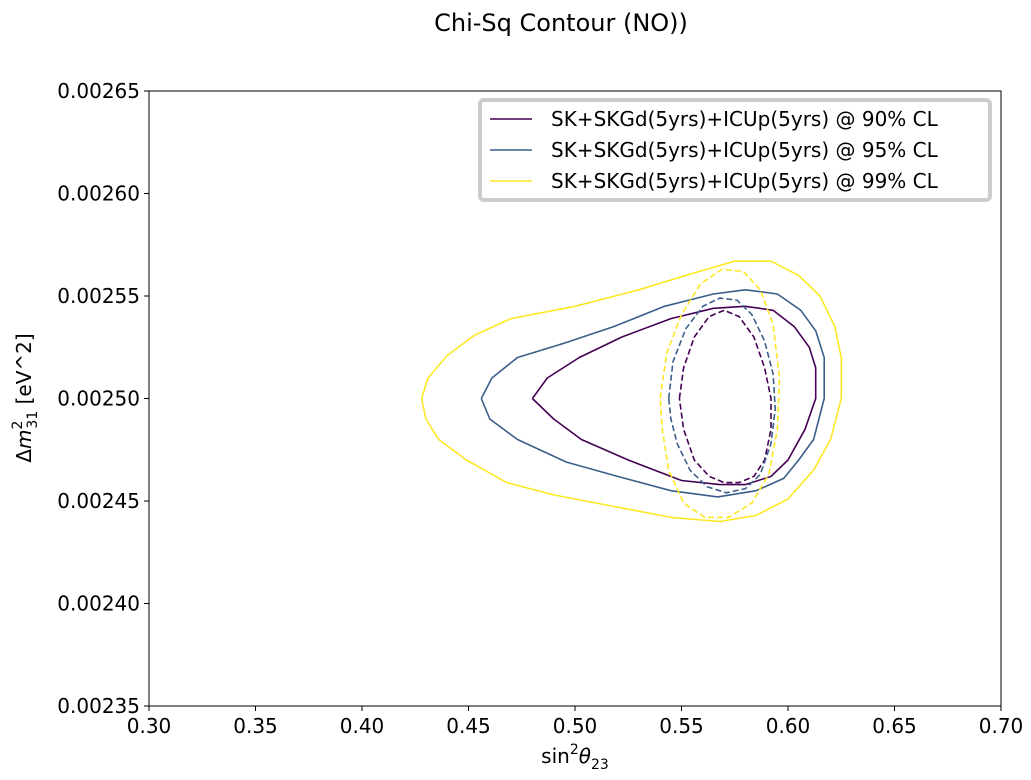  I want to click on data-layer, so click(631, 391).